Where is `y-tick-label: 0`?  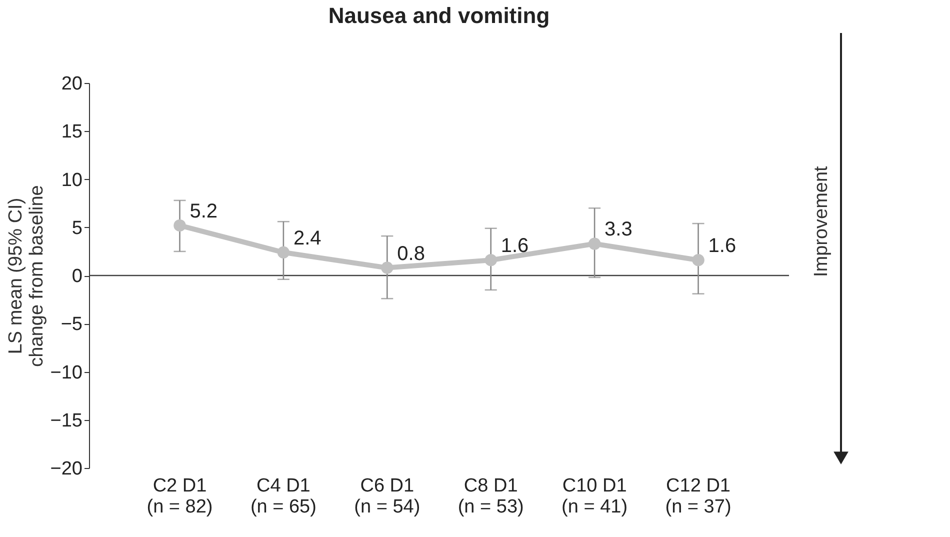
y-tick-label: 0 is located at coordinates (77, 276).